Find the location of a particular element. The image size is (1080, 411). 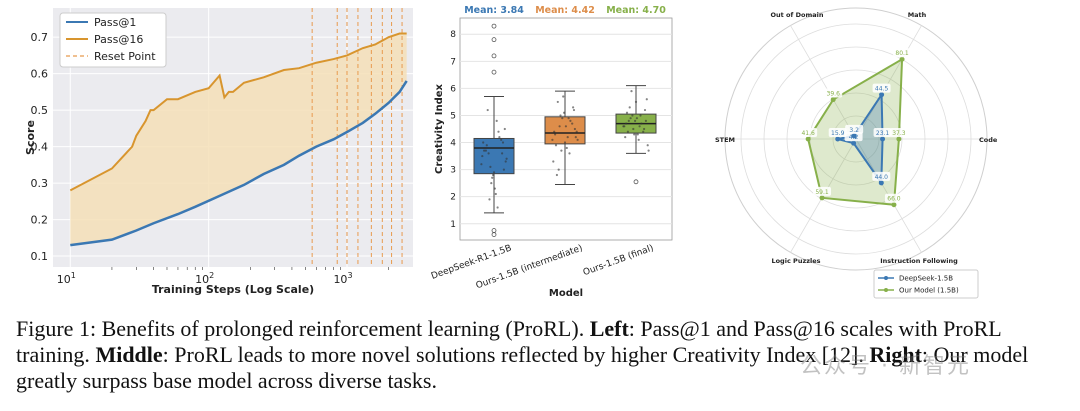

left-x-tick-label: 10¹ is located at coordinates (66, 278).